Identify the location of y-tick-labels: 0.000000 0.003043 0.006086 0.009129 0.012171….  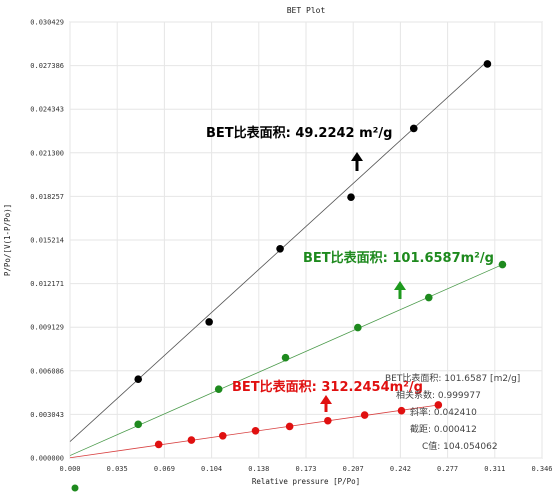
(47, 241).